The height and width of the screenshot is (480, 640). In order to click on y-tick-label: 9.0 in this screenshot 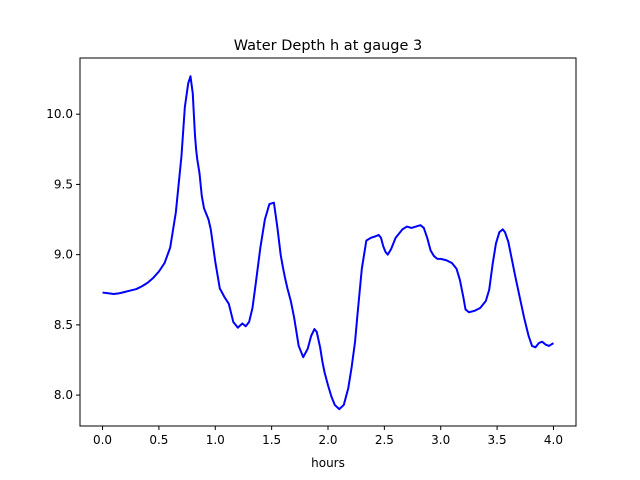, I will do `click(63, 255)`.